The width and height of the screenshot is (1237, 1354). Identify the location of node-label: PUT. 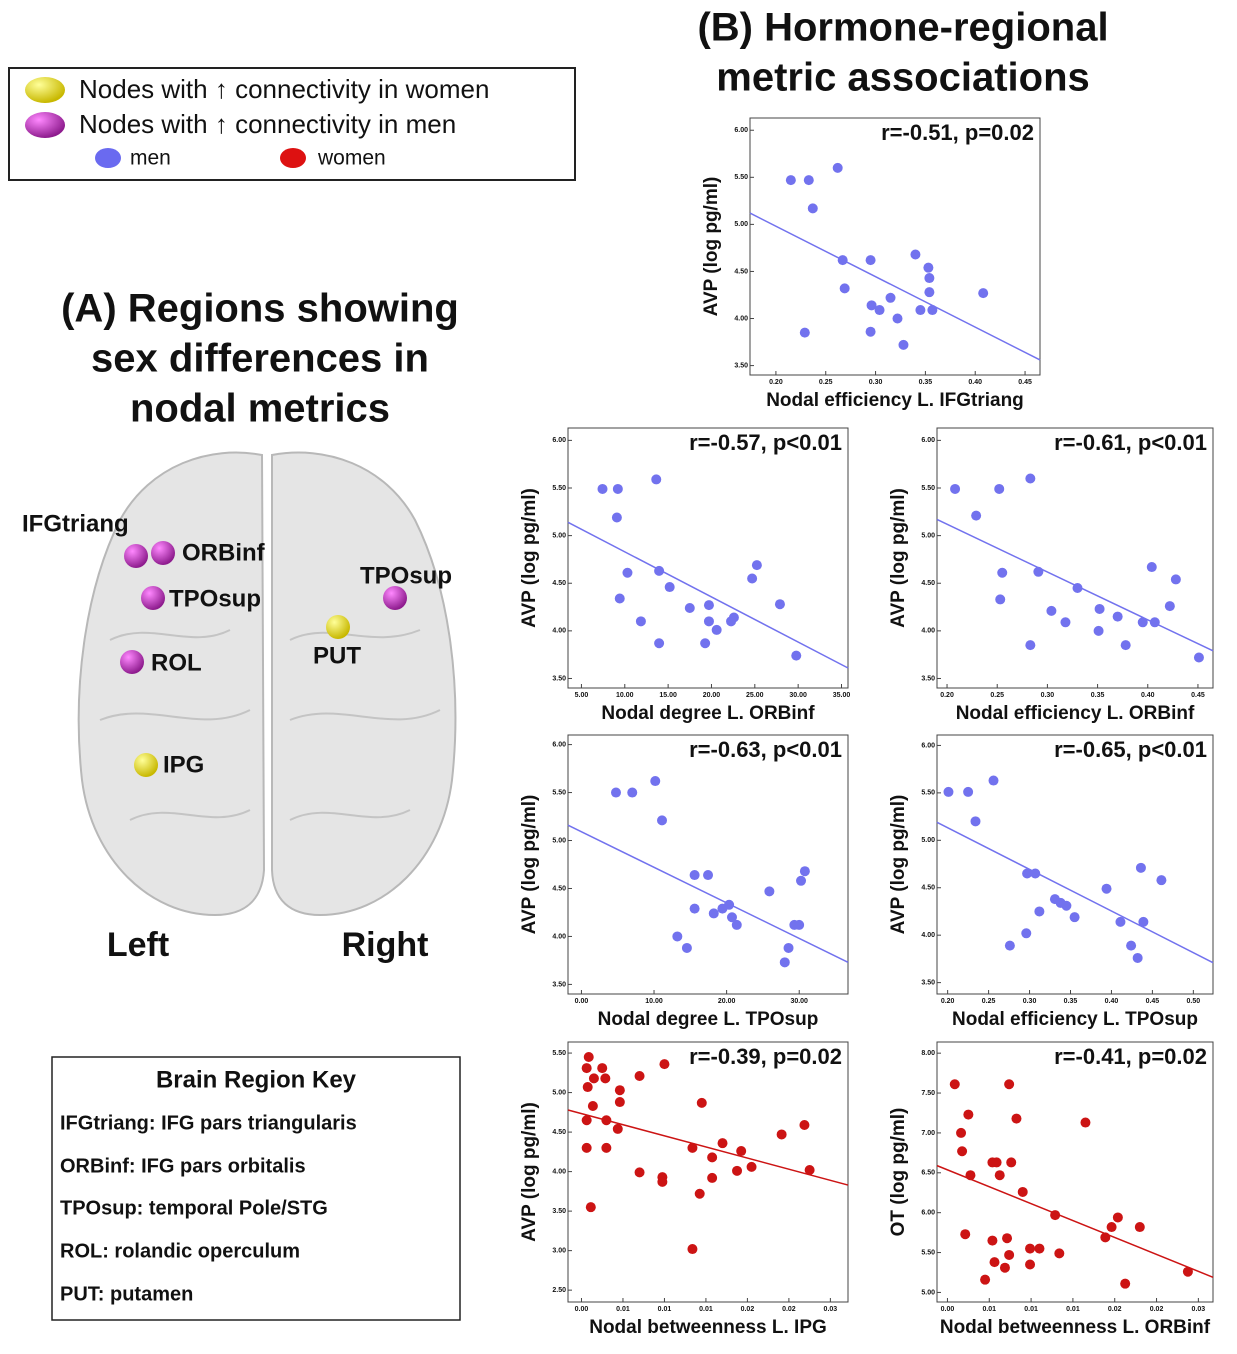
(337, 655).